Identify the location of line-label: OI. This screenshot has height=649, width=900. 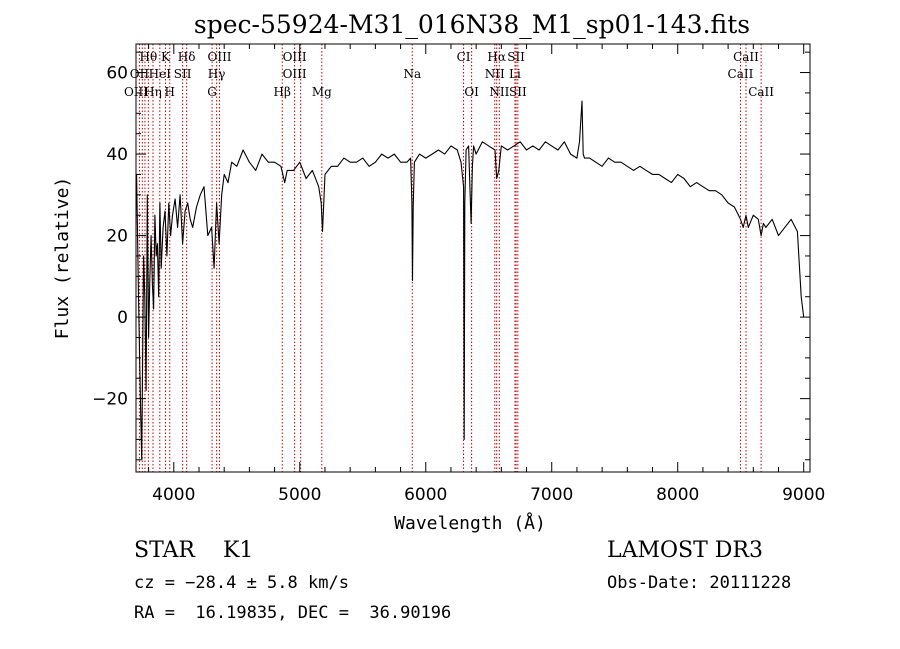
(471, 92).